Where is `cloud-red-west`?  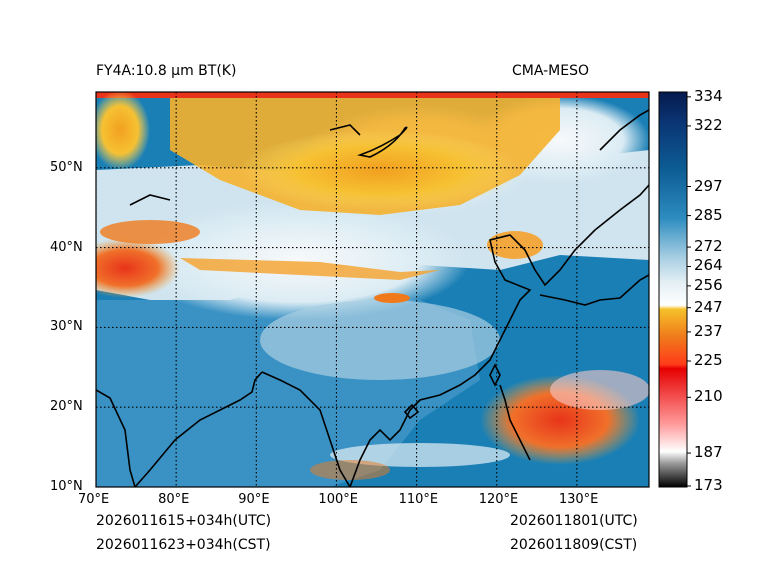 cloud-red-west is located at coordinates (138, 268).